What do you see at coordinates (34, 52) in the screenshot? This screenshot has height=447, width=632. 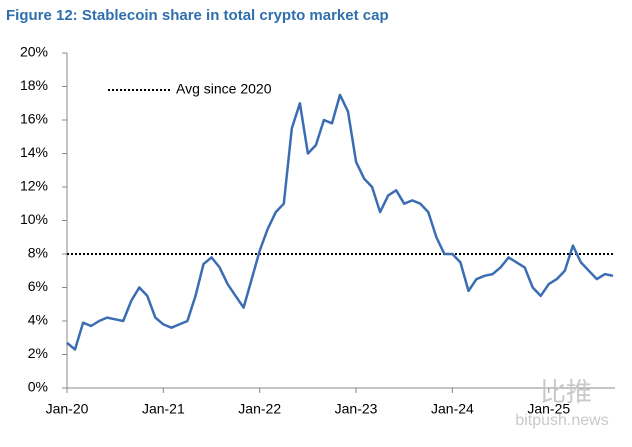 I see `y-tick-label: 20%` at bounding box center [34, 52].